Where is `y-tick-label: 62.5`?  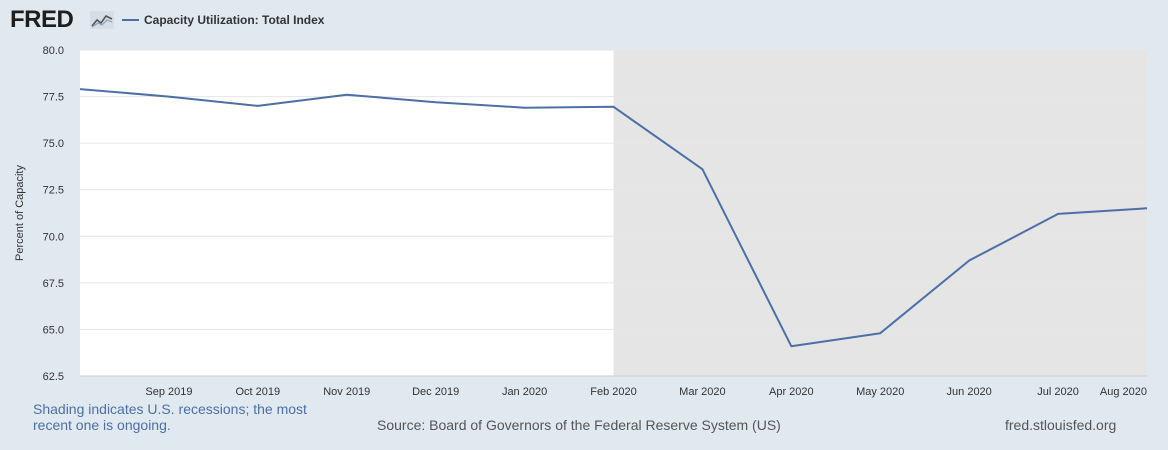
y-tick-label: 62.5 is located at coordinates (53, 377).